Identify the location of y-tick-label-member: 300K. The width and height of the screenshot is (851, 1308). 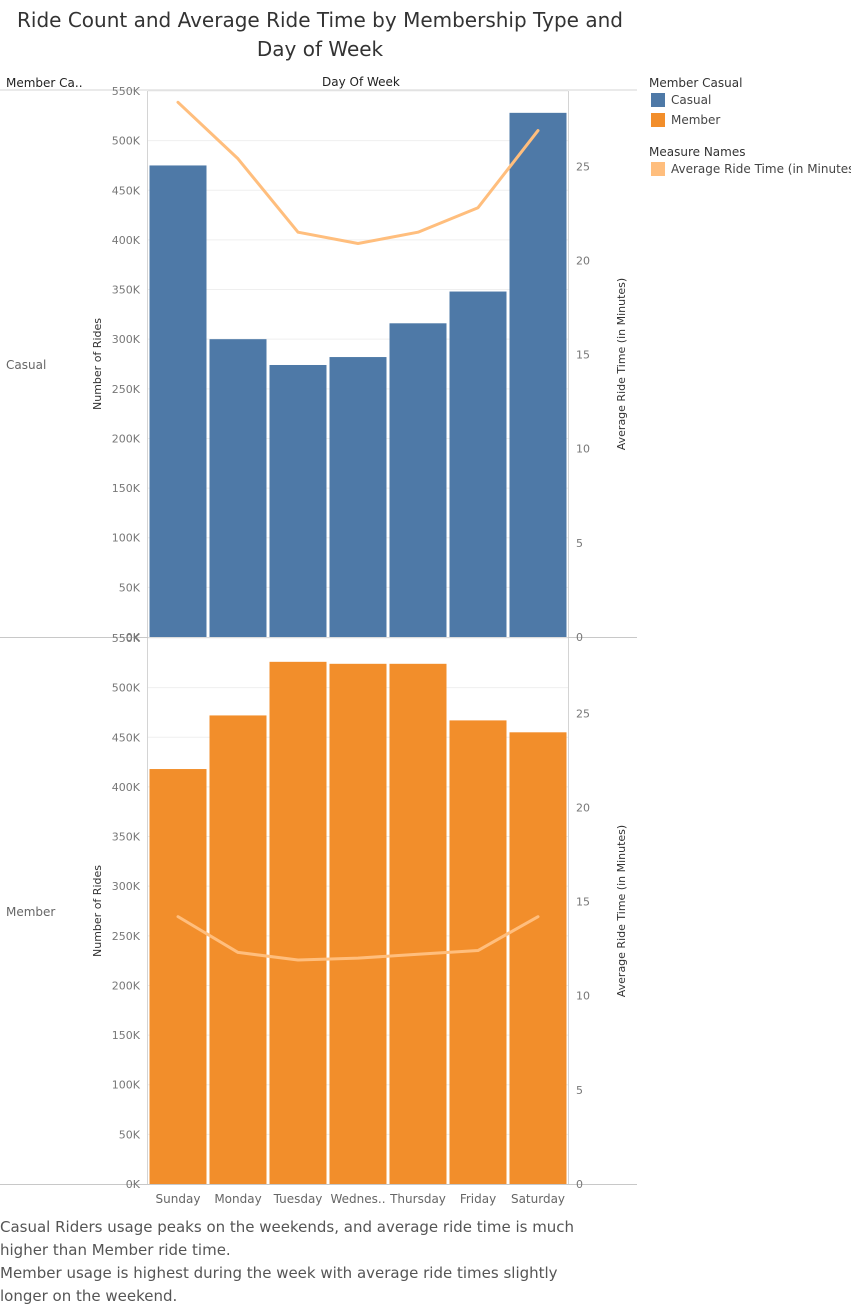
(126, 886).